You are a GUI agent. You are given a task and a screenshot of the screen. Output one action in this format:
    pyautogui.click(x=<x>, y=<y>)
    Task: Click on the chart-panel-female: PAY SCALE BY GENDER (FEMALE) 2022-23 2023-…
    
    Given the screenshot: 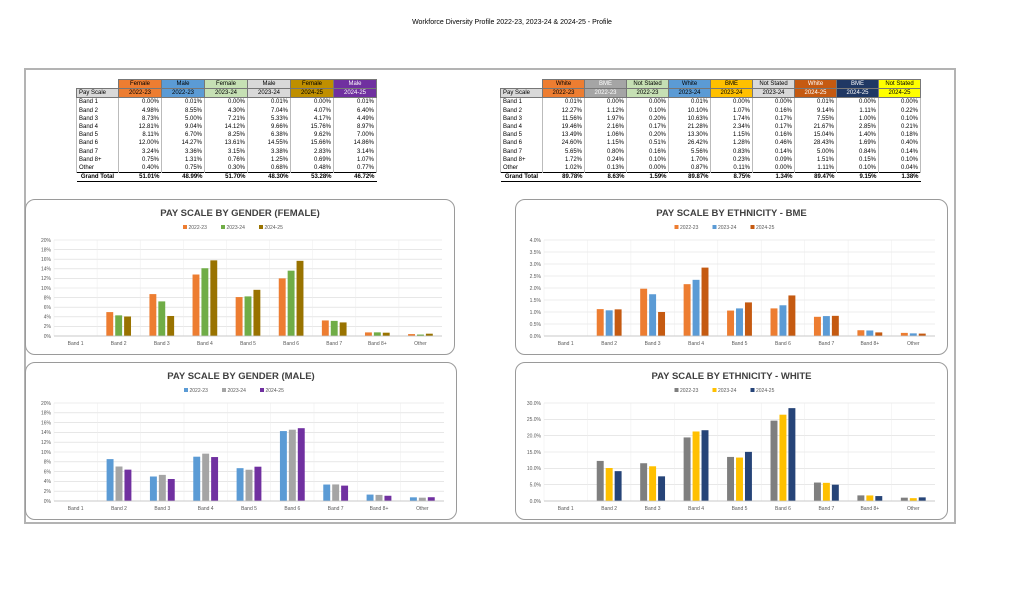 What is the action you would take?
    pyautogui.click(x=240, y=277)
    